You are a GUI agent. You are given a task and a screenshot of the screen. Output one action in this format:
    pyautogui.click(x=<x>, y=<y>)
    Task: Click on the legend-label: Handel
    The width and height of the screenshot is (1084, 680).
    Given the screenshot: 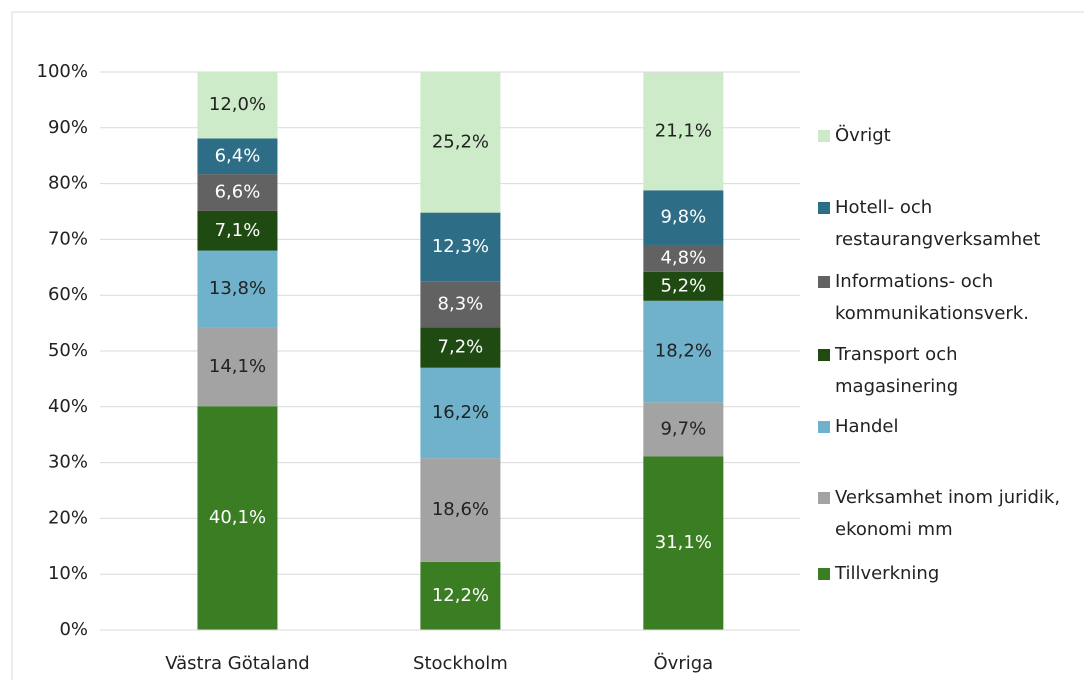 What is the action you would take?
    pyautogui.click(x=867, y=426)
    